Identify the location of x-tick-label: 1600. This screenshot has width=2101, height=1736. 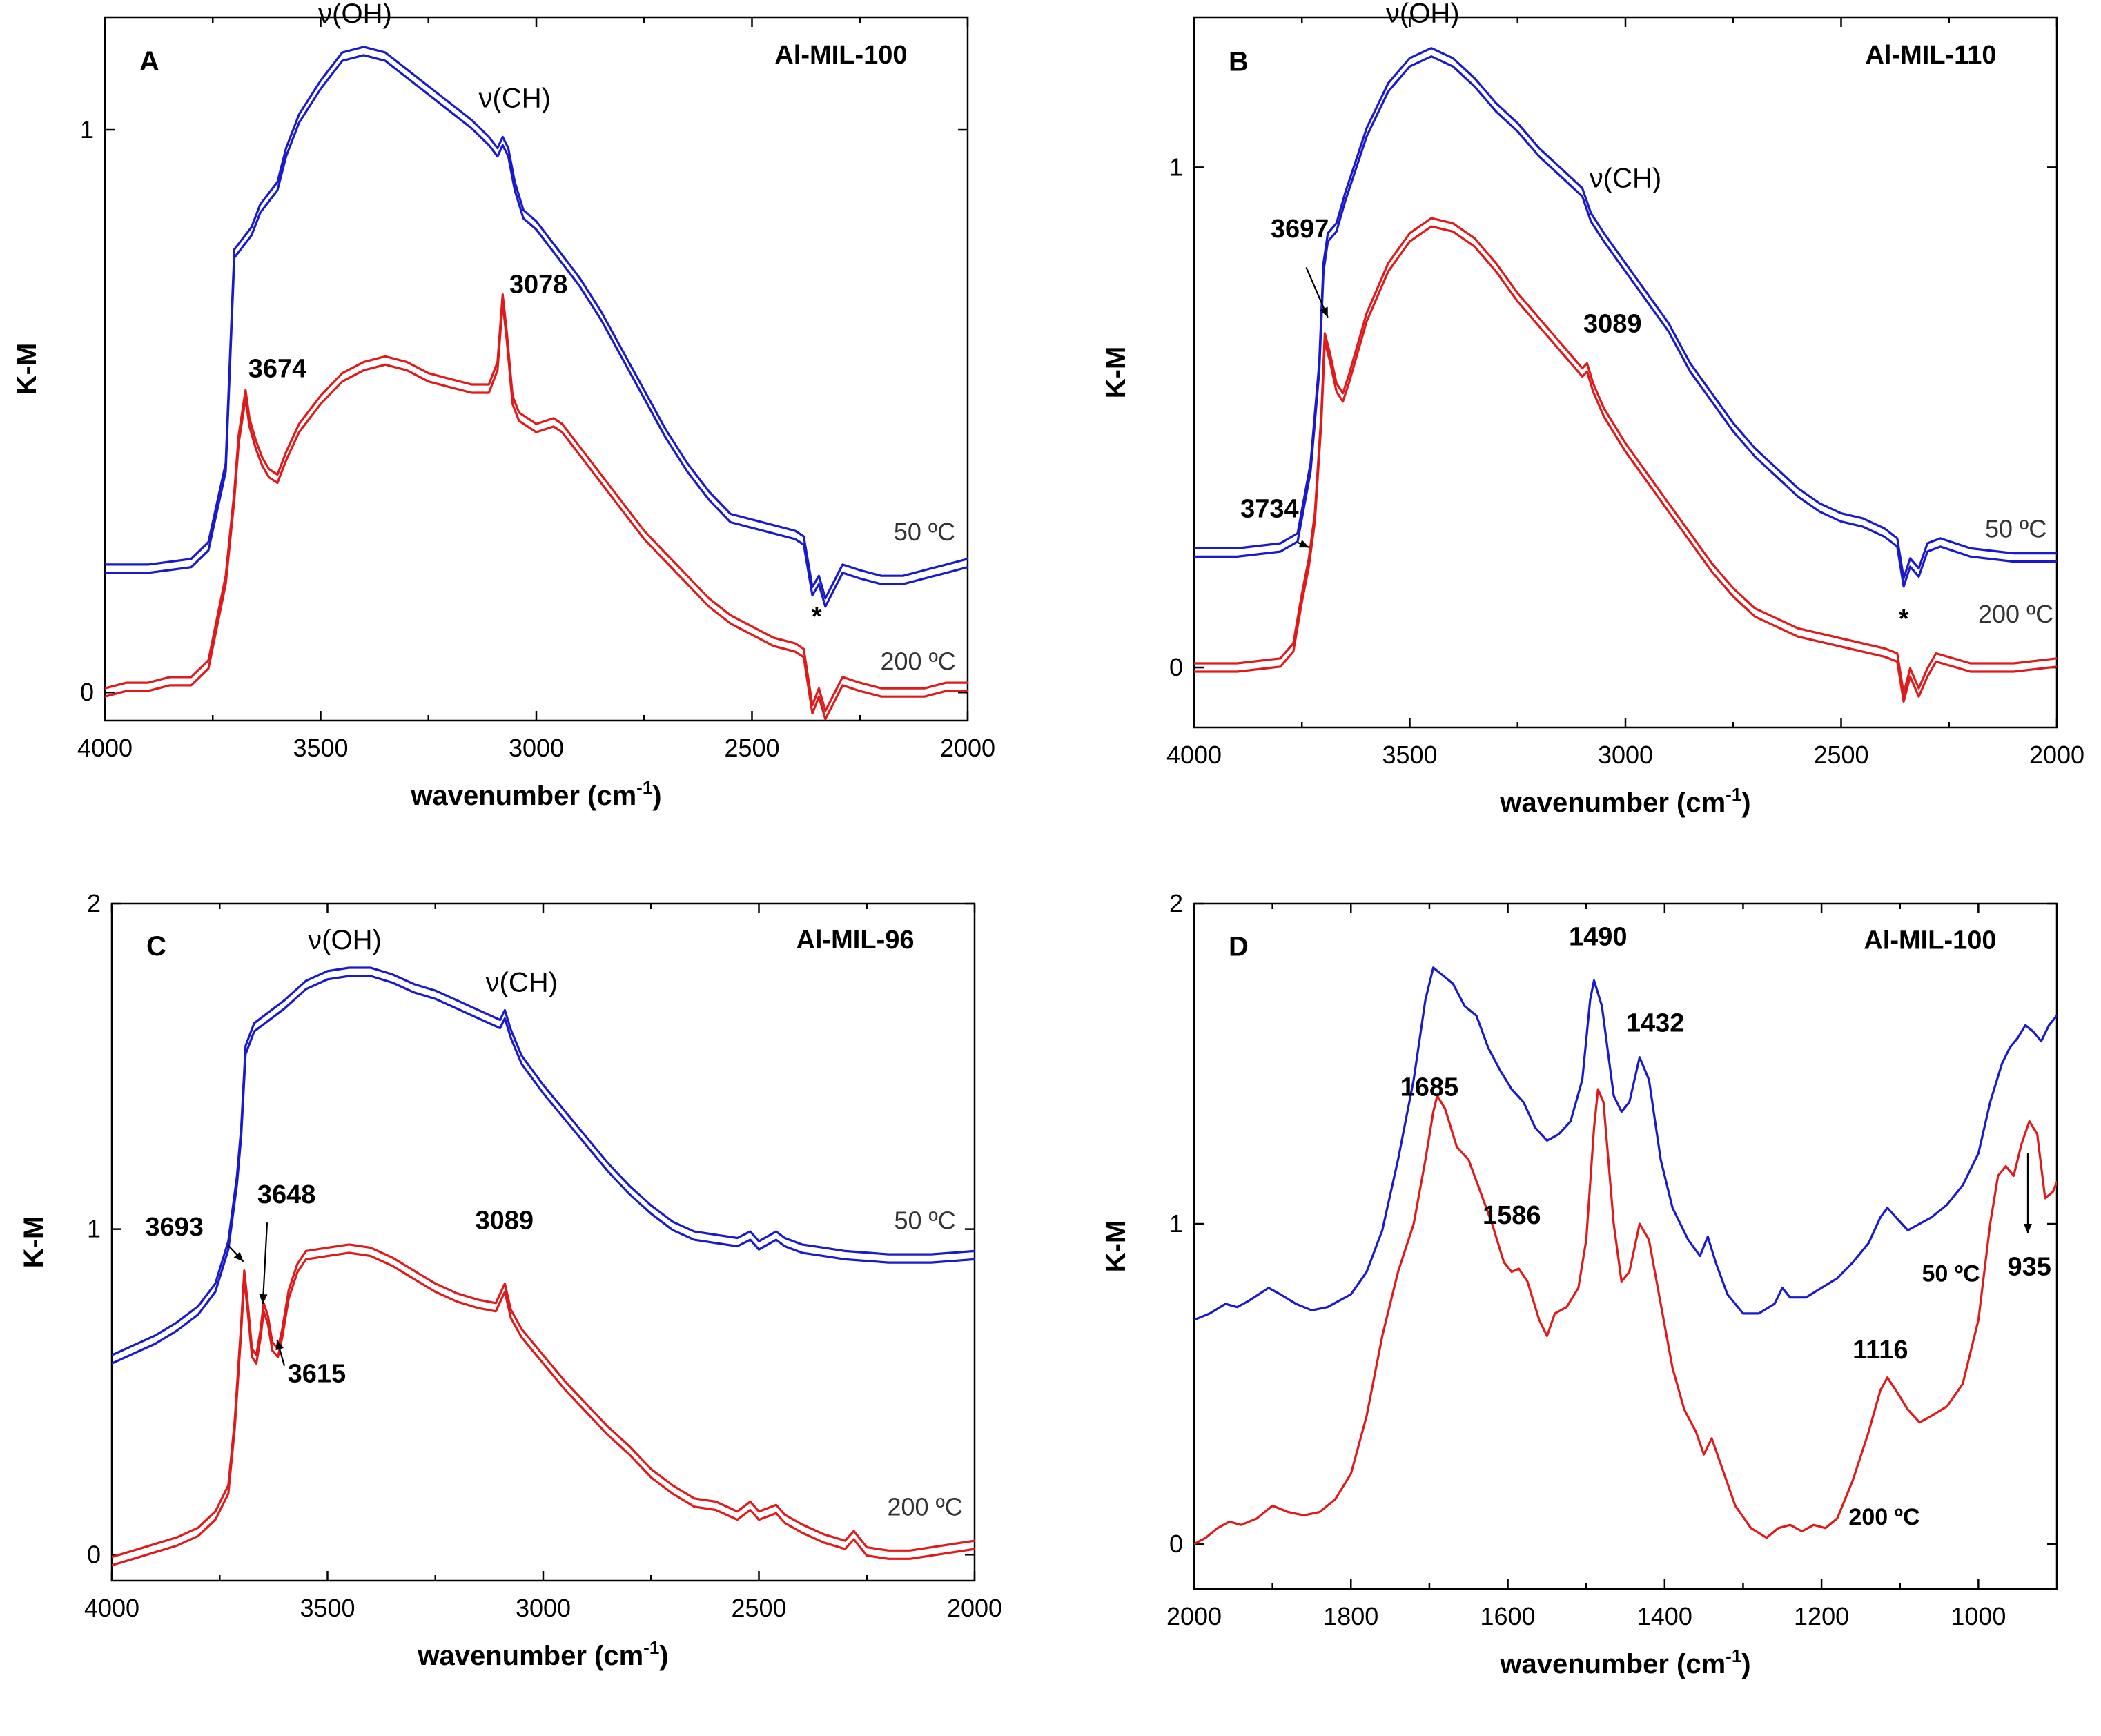
(1507, 1616).